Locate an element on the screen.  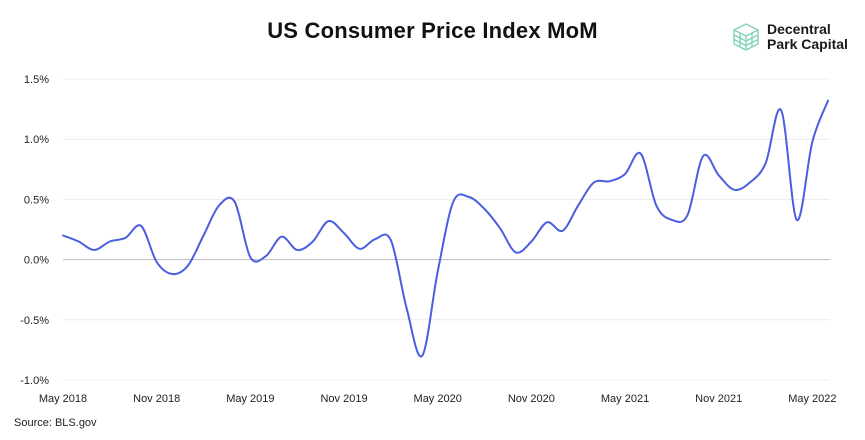
brand-name-line1: Decentral is located at coordinates (799, 29).